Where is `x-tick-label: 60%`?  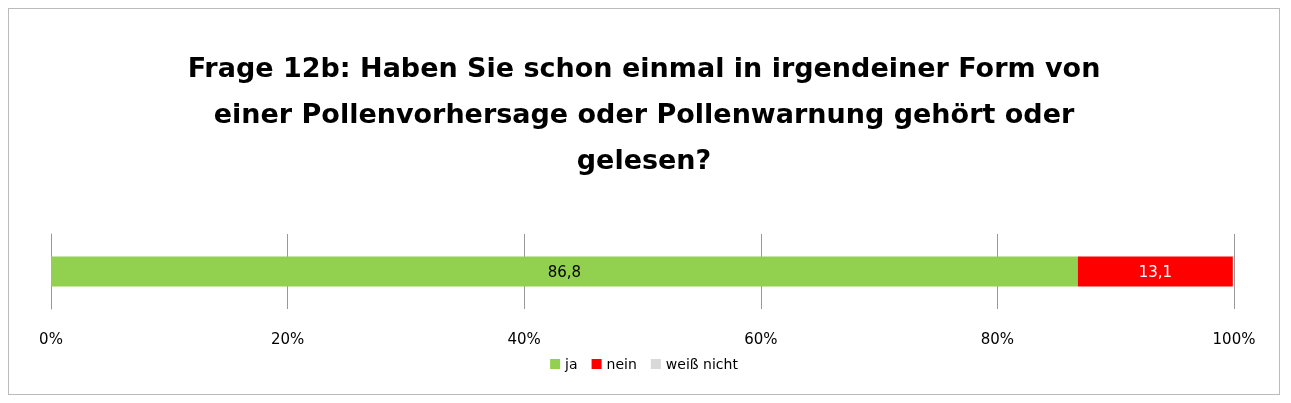 x-tick-label: 60% is located at coordinates (761, 338).